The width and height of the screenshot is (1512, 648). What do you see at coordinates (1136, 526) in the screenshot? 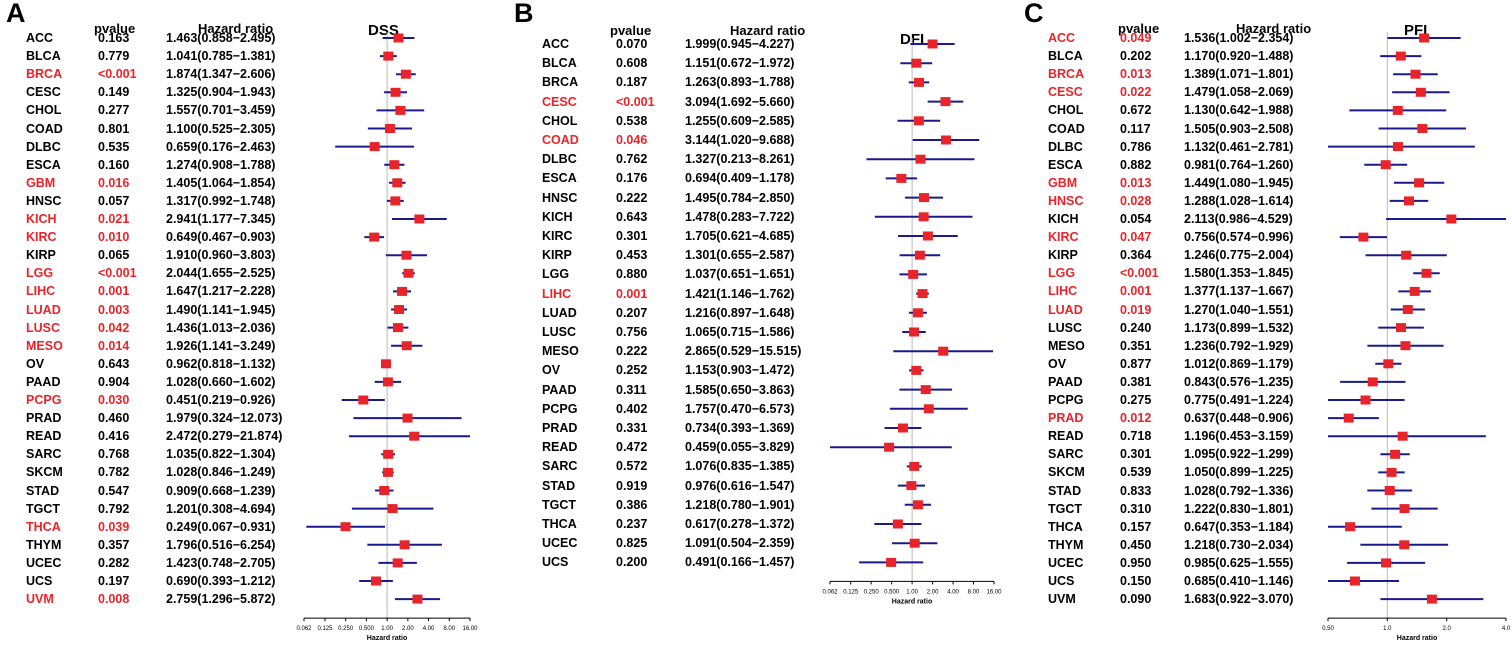
I see `pvalue-cell: 0.157` at bounding box center [1136, 526].